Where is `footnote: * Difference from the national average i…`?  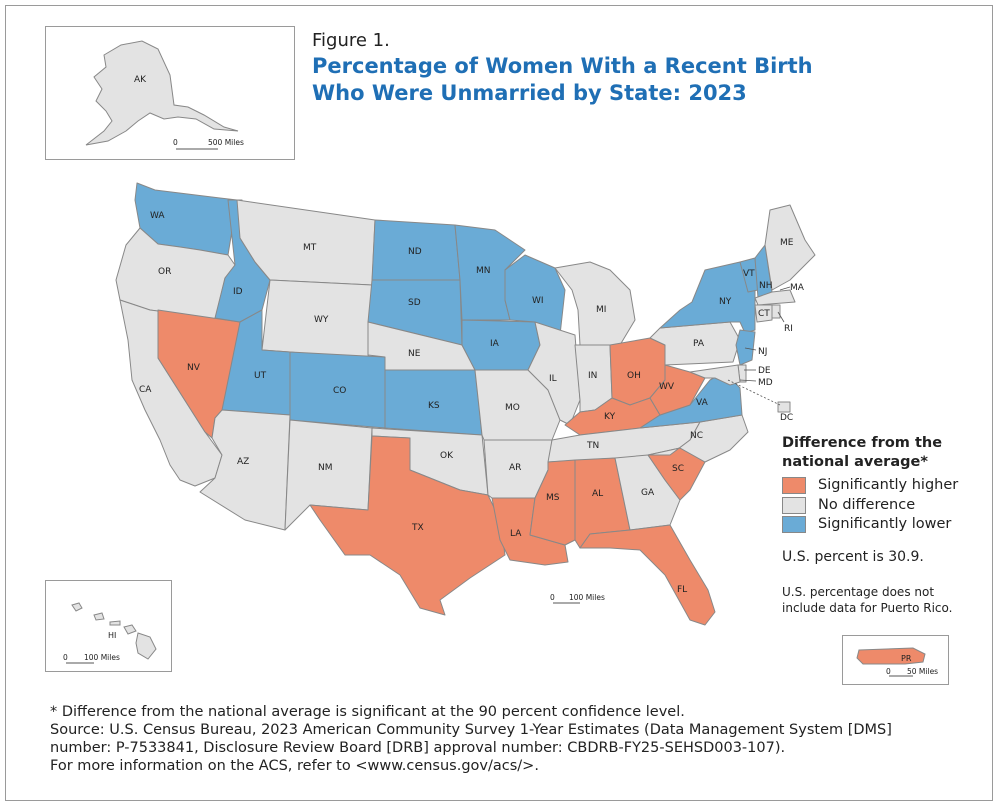
footnote: * Difference from the national average i… is located at coordinates (520, 739).